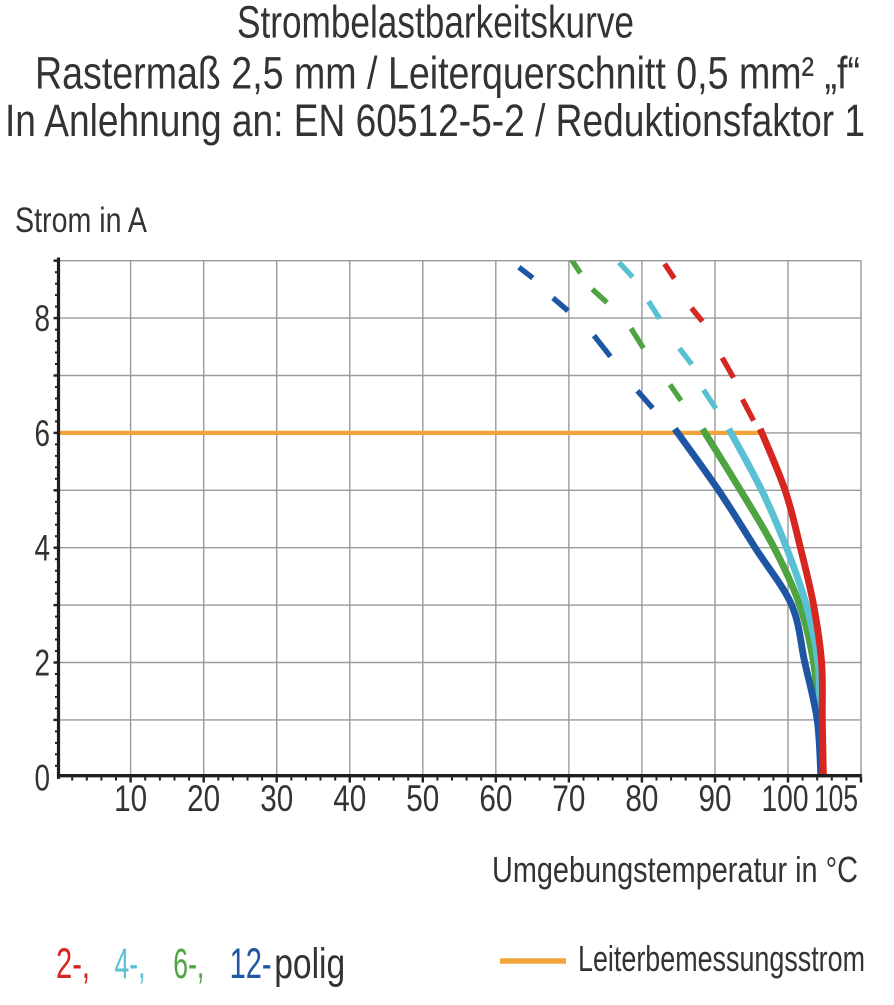 The image size is (894, 1005). I want to click on svg-text: 60, so click(495, 798).